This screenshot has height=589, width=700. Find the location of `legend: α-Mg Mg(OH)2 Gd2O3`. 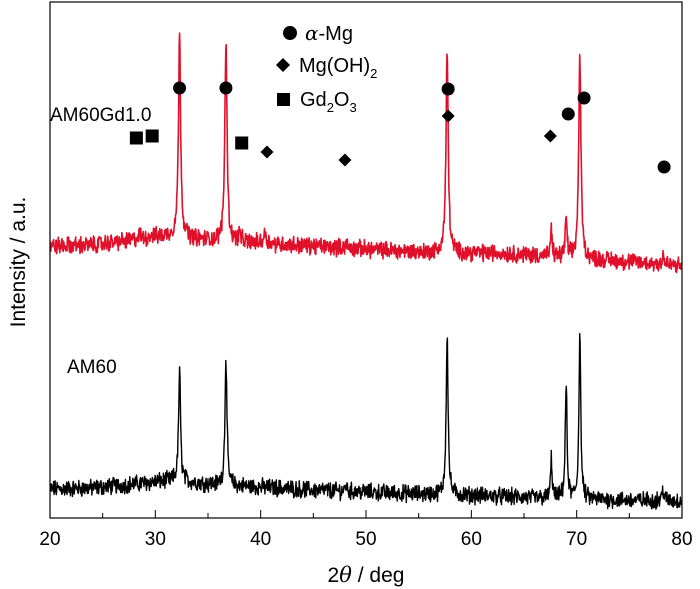

legend: α-Mg Mg(OH)2 Gd2O3 is located at coordinates (326, 68).